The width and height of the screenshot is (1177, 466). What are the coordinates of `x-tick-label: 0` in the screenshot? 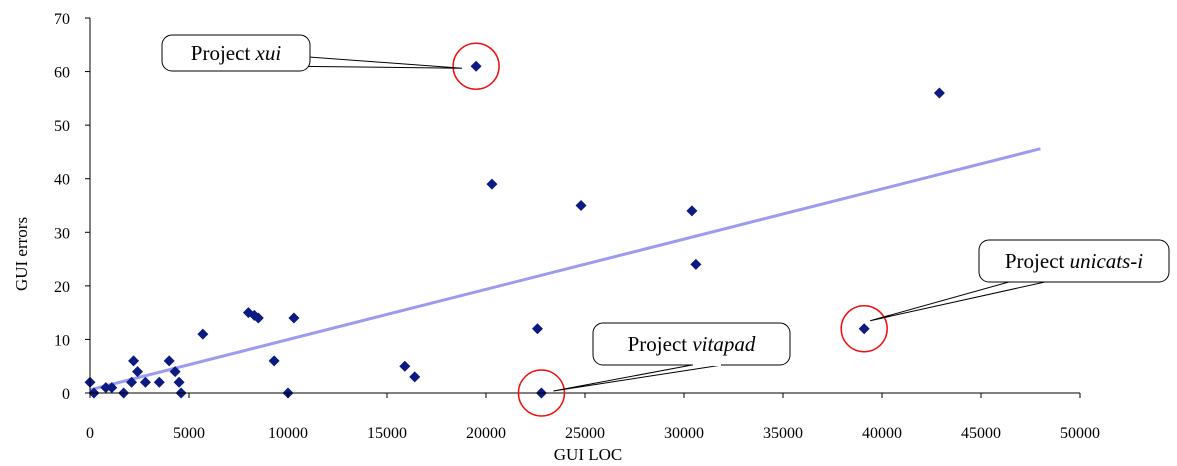 It's located at (90, 433).